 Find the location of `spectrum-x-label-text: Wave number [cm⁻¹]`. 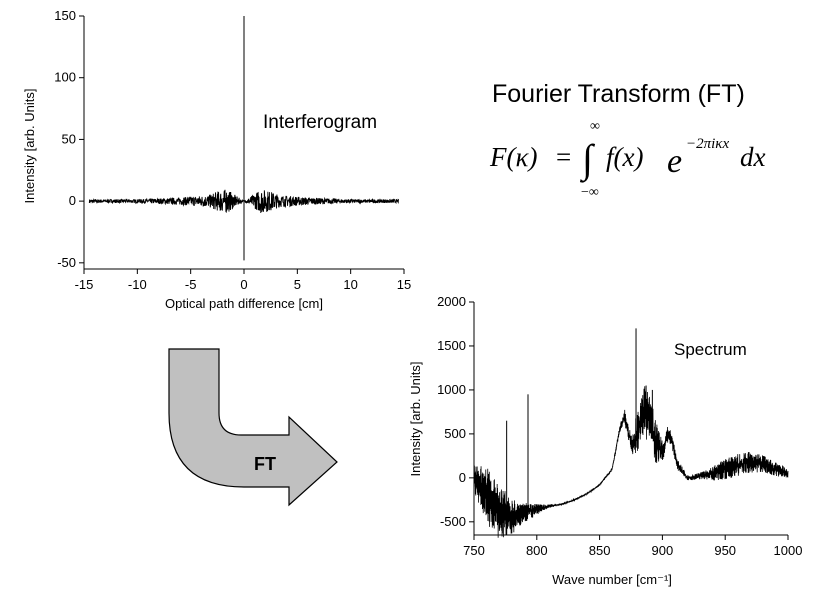

spectrum-x-label-text: Wave number [cm⁻¹] is located at coordinates (612, 579).